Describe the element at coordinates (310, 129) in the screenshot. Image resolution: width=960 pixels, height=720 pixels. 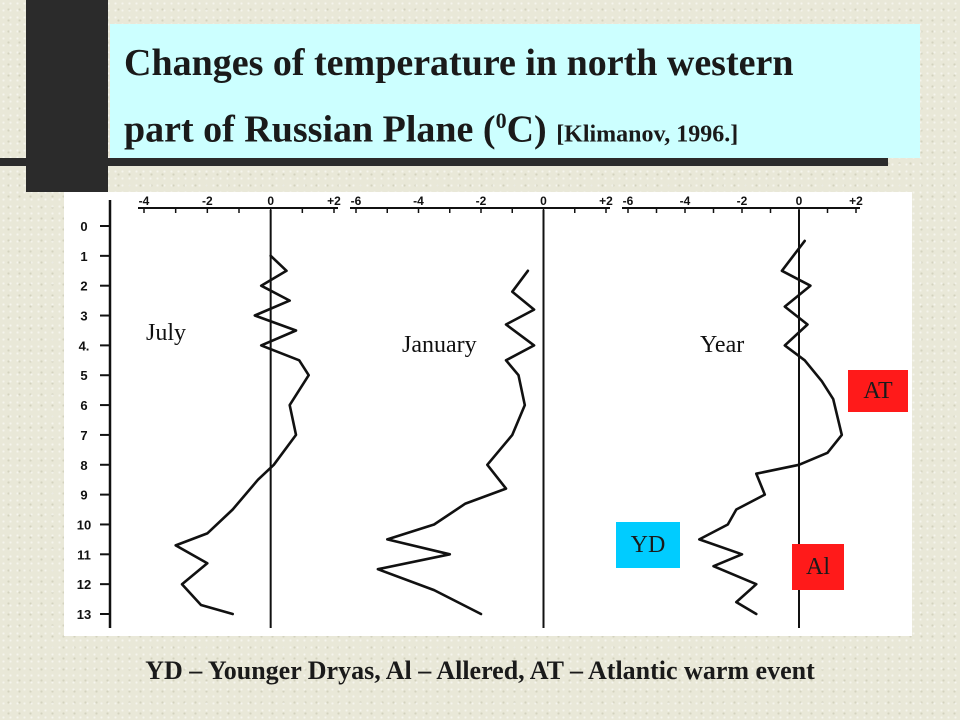
I see `title-line-2-main: part of Russian Plane (` at that location.